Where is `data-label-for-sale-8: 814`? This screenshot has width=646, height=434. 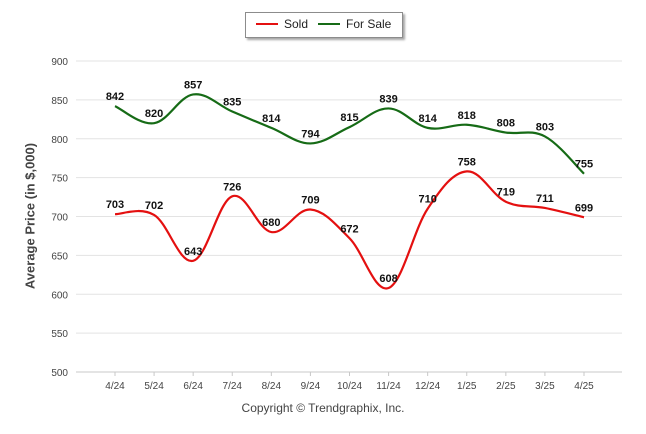 data-label-for-sale-8: 814 is located at coordinates (427, 119).